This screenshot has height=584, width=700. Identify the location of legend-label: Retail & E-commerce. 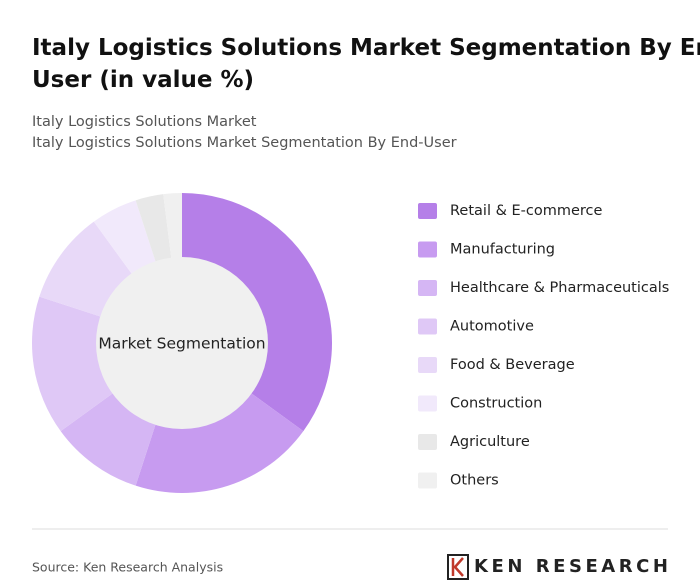
(526, 211).